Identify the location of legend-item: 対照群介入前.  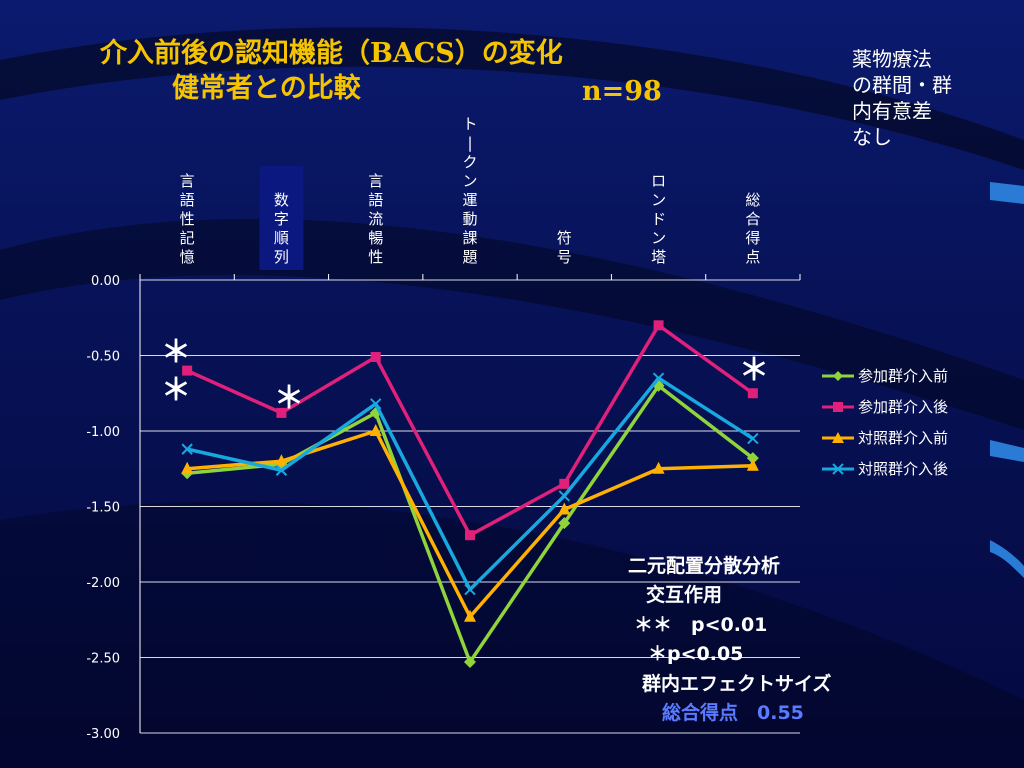
(885, 437).